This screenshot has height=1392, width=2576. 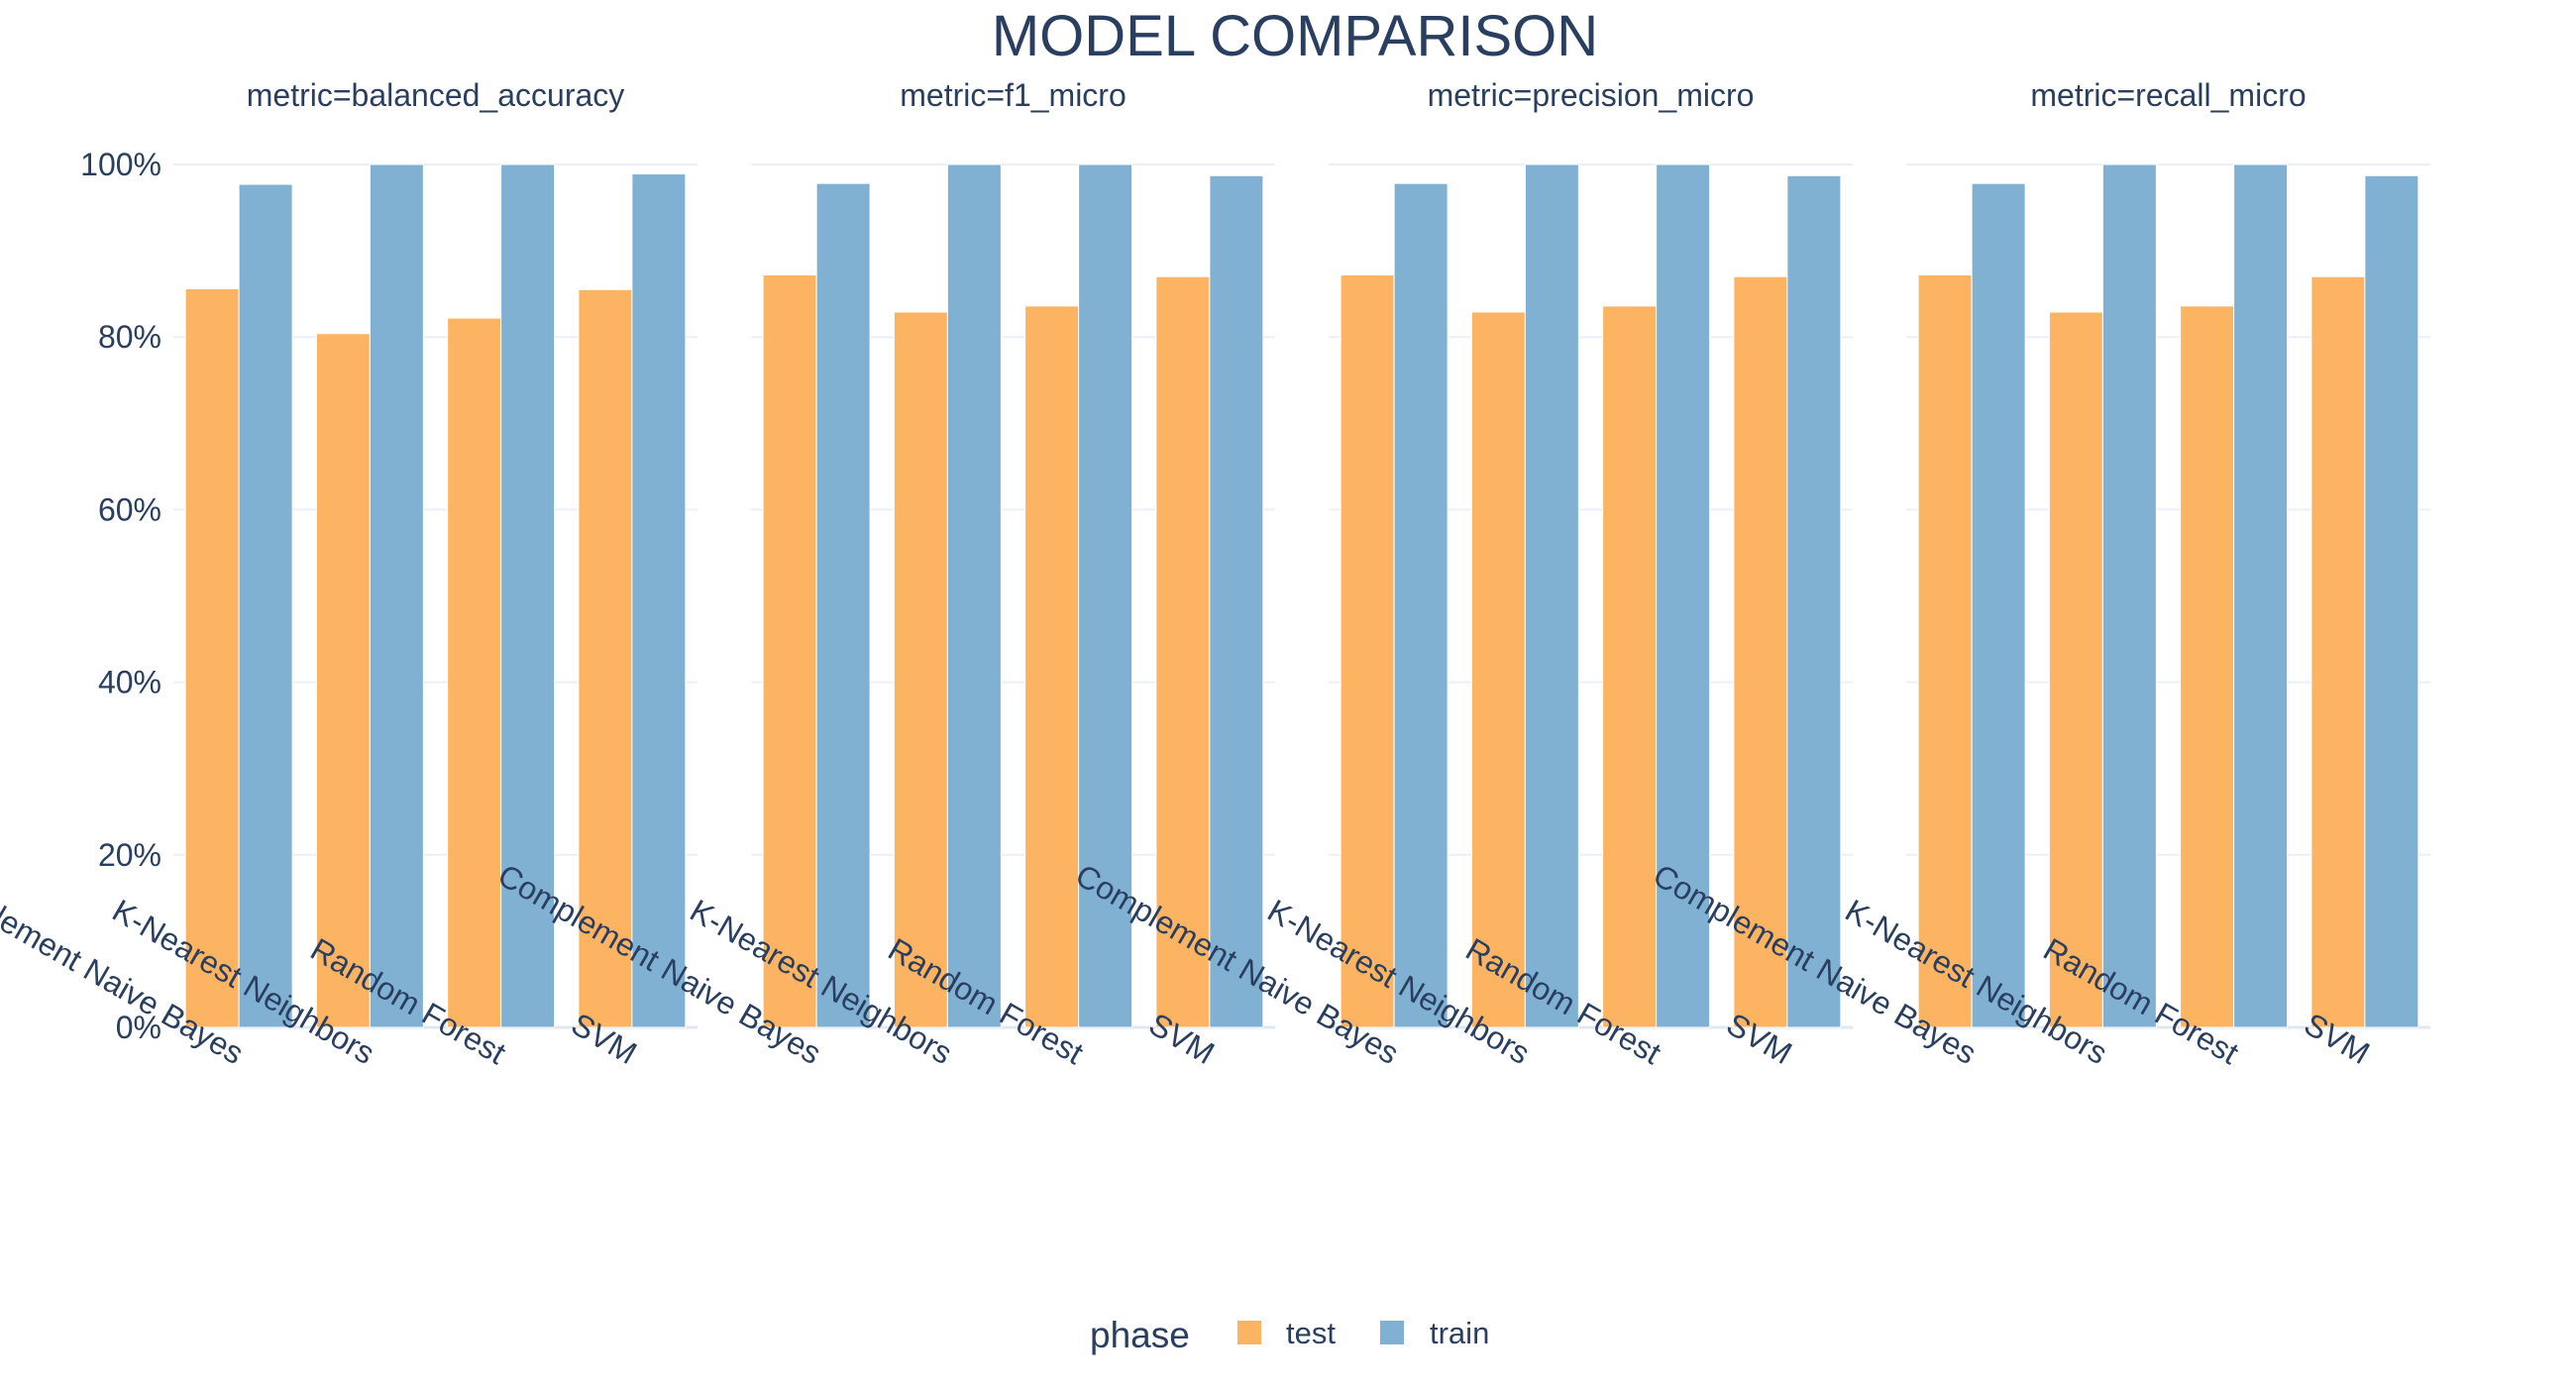 What do you see at coordinates (265, 605) in the screenshot?
I see `bar-train-f0-c0` at bounding box center [265, 605].